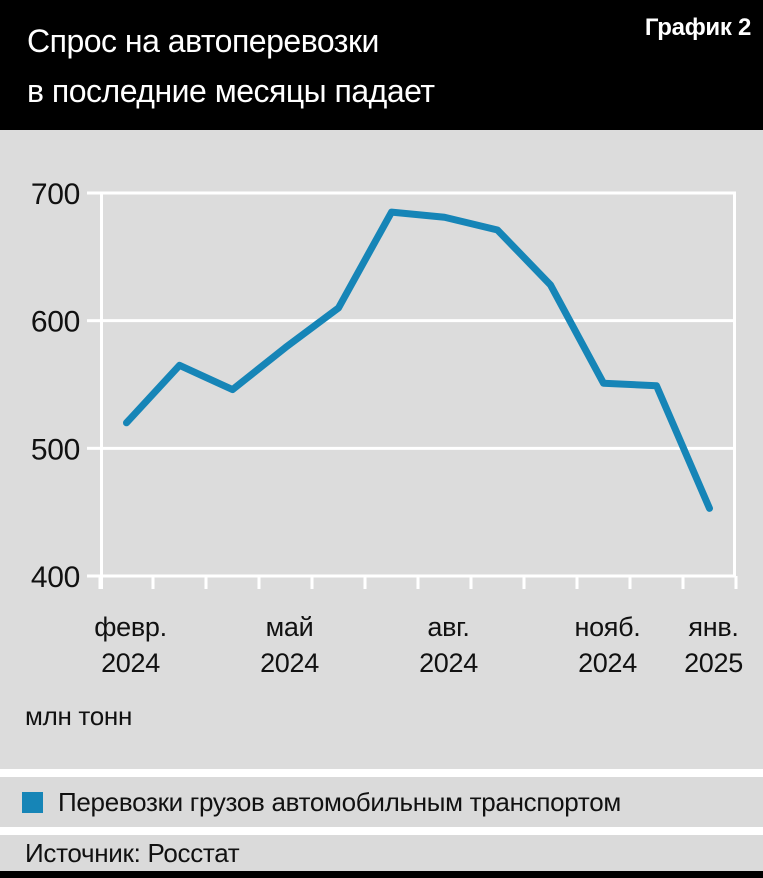 The height and width of the screenshot is (878, 763). Describe the element at coordinates (55, 322) in the screenshot. I see `svg-text: 600` at that location.